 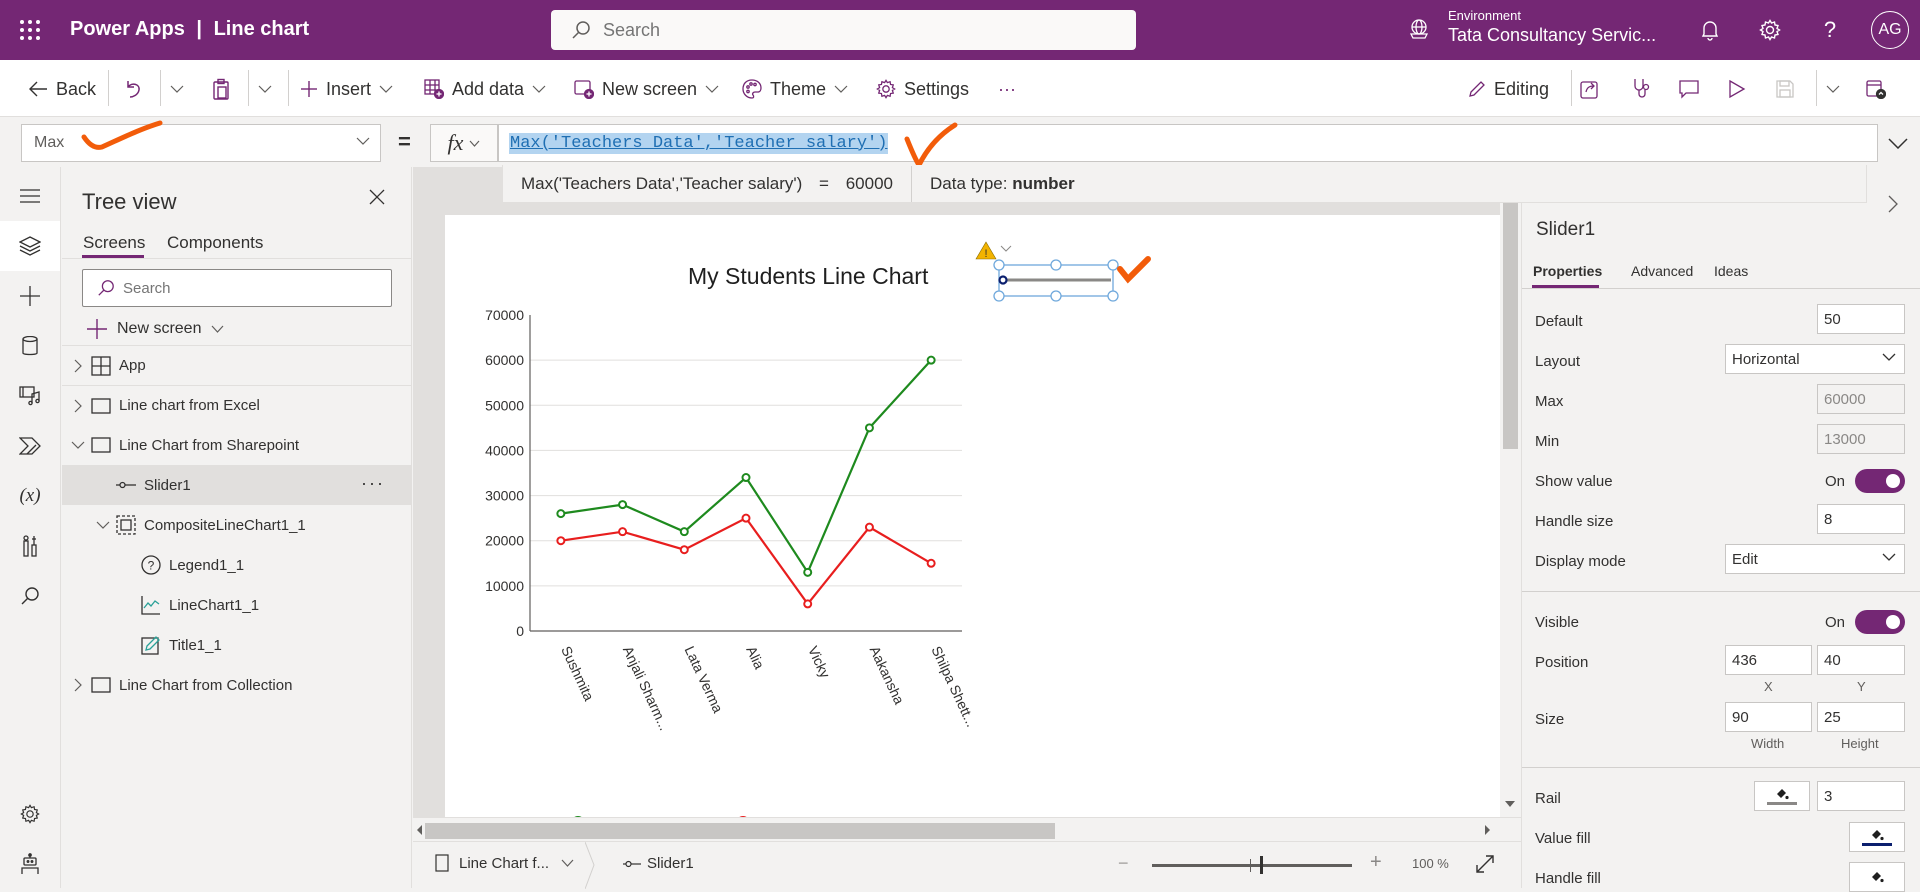 What do you see at coordinates (1510, 804) in the screenshot?
I see `scroll-down-arrow` at bounding box center [1510, 804].